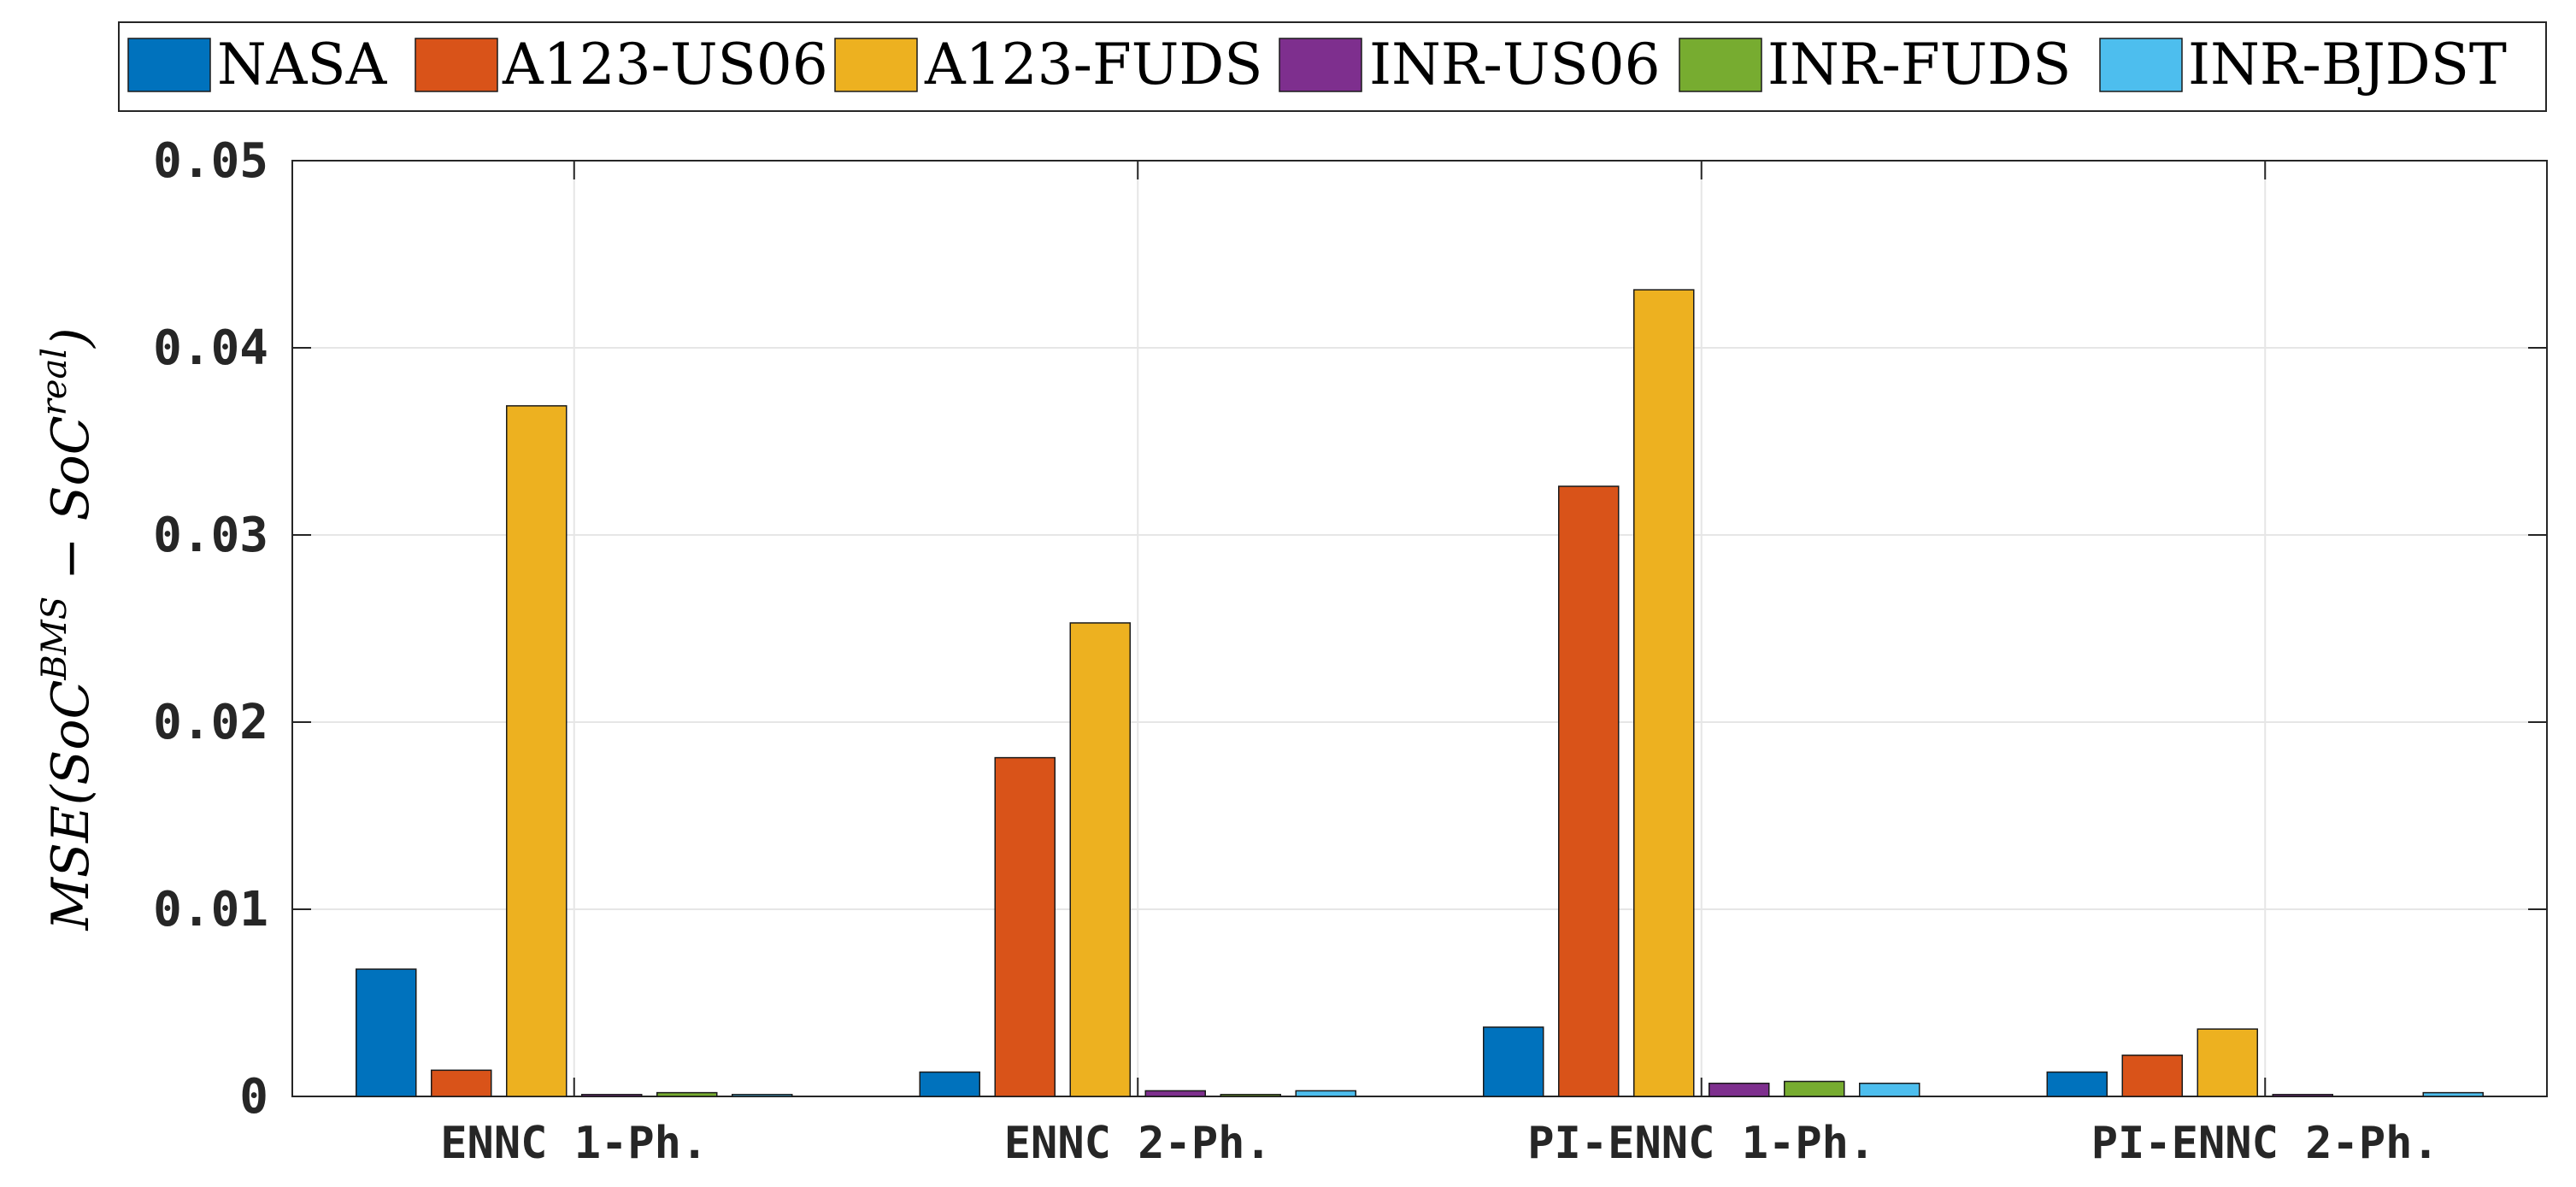 Image resolution: width=2576 pixels, height=1187 pixels. Describe the element at coordinates (574, 1143) in the screenshot. I see `x-category-label: ENNC 1-Ph.` at that location.